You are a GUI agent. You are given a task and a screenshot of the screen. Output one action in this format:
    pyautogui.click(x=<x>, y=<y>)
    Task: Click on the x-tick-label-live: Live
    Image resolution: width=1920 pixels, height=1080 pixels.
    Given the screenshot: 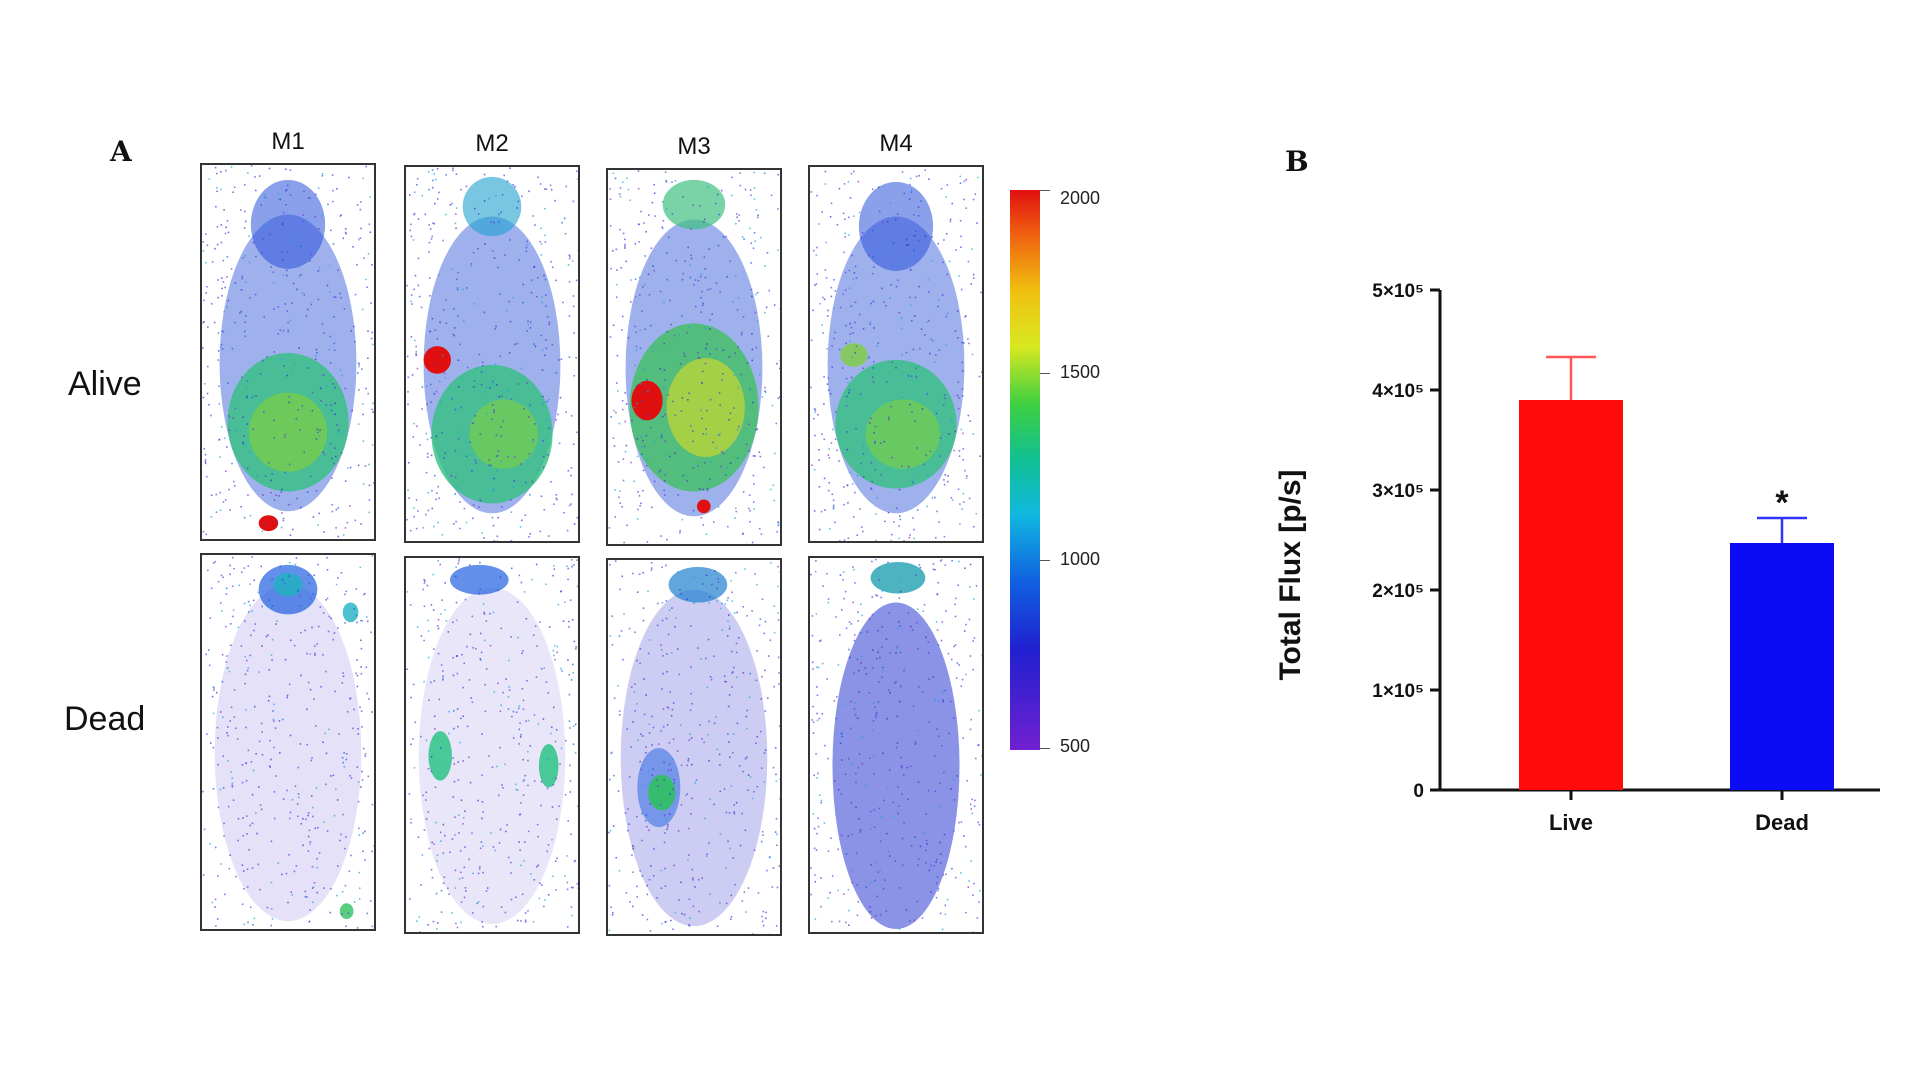 What is the action you would take?
    pyautogui.click(x=1571, y=822)
    